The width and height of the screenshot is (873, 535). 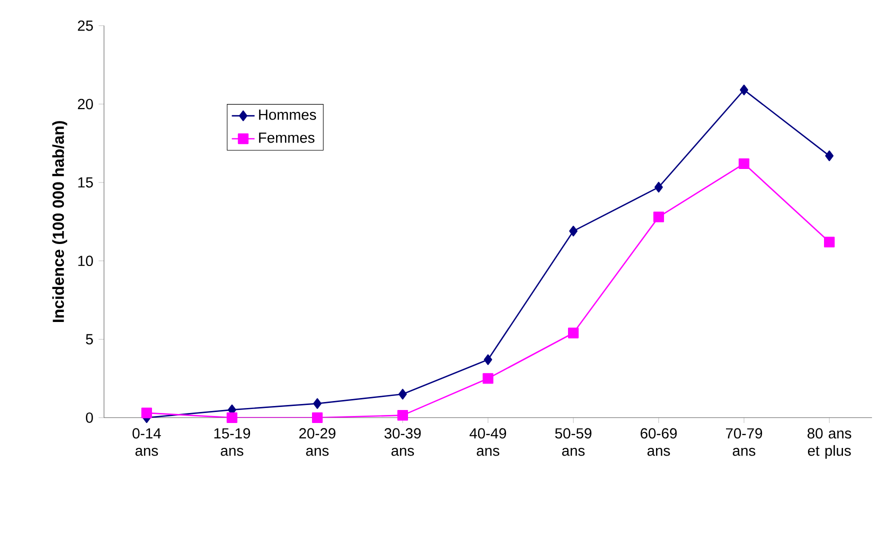 I want to click on y-tick-label: 20, so click(x=85, y=104).